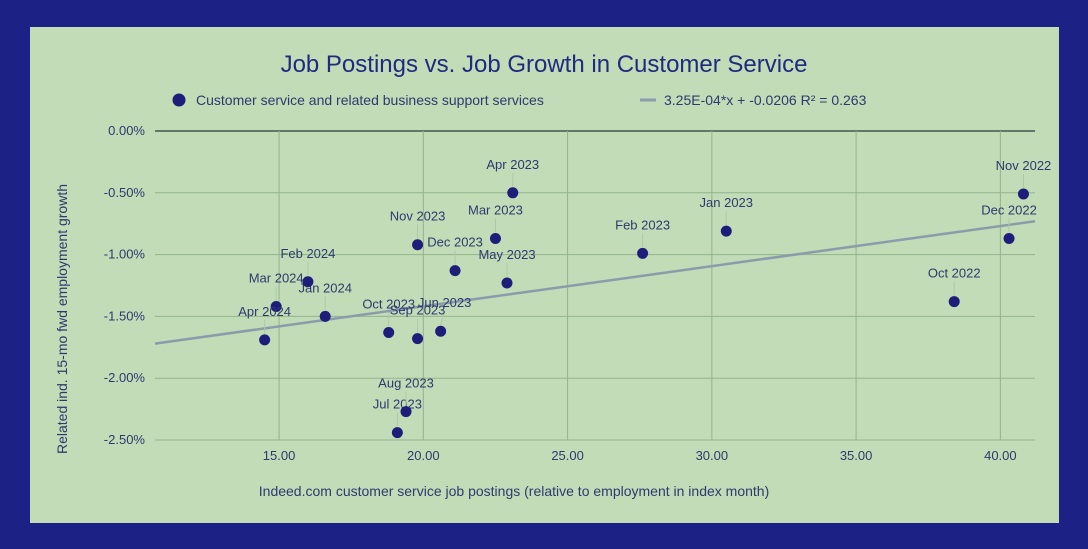  What do you see at coordinates (276, 307) in the screenshot?
I see `point-mar-2024` at bounding box center [276, 307].